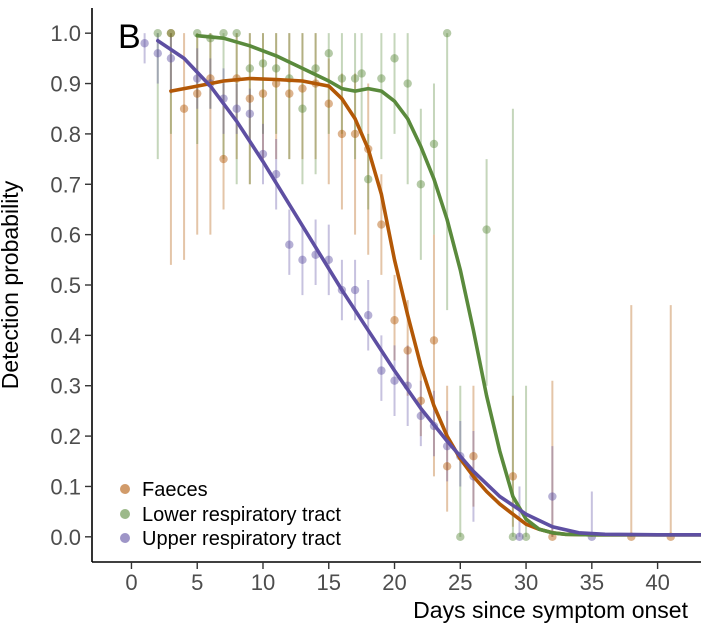  Describe the element at coordinates (329, 582) in the screenshot. I see `x-tick-label: 15` at that location.